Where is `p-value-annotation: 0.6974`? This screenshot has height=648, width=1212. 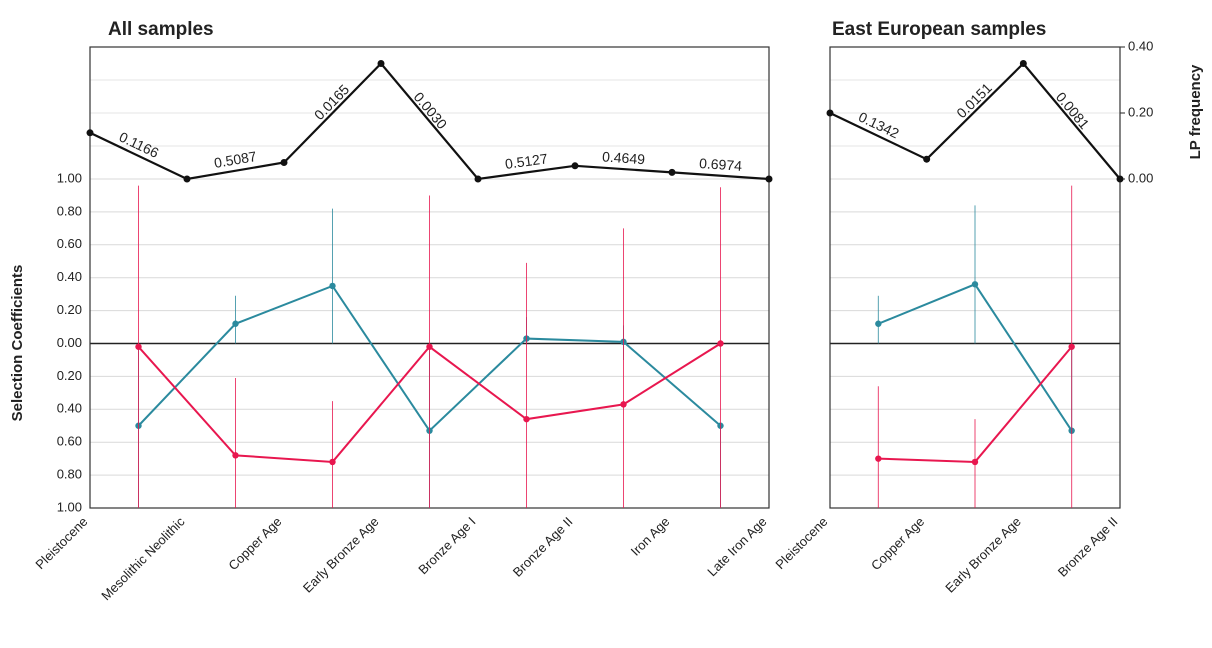 p-value-annotation: 0.6974 is located at coordinates (721, 164).